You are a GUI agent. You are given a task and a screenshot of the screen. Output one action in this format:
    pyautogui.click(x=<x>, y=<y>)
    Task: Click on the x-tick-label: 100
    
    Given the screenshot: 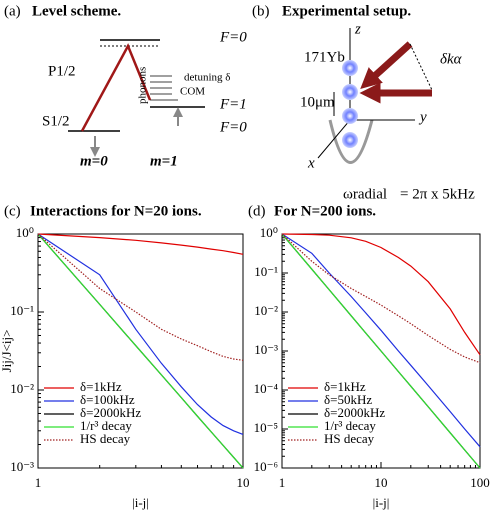 What is the action you would take?
    pyautogui.click(x=480, y=482)
    